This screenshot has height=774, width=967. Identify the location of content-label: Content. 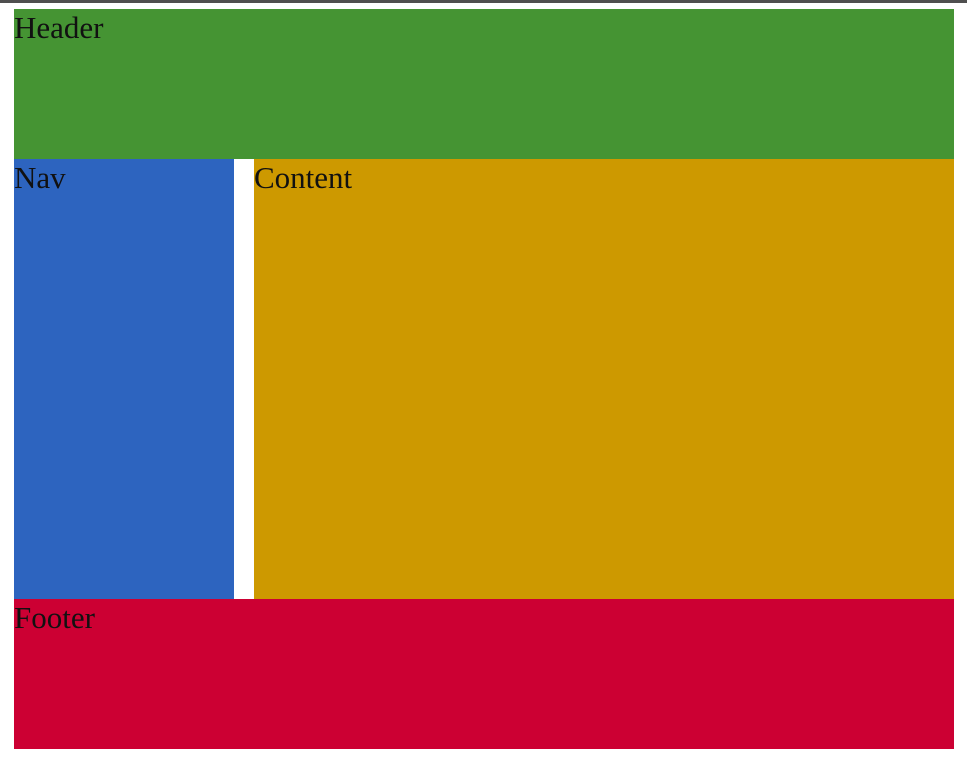
(303, 177).